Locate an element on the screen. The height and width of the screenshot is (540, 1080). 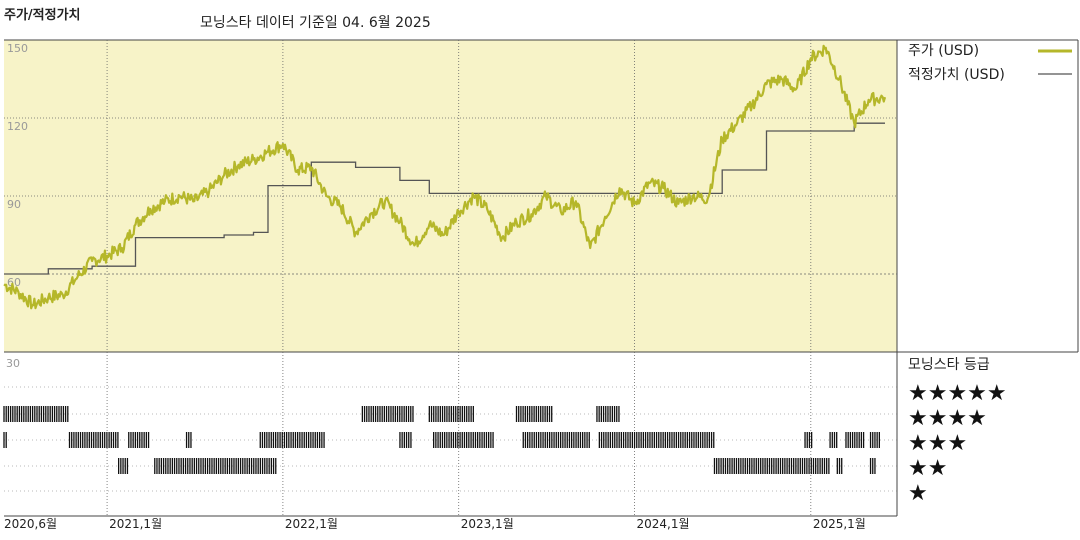
x-tick-label: 2021,1월 is located at coordinates (135, 524).